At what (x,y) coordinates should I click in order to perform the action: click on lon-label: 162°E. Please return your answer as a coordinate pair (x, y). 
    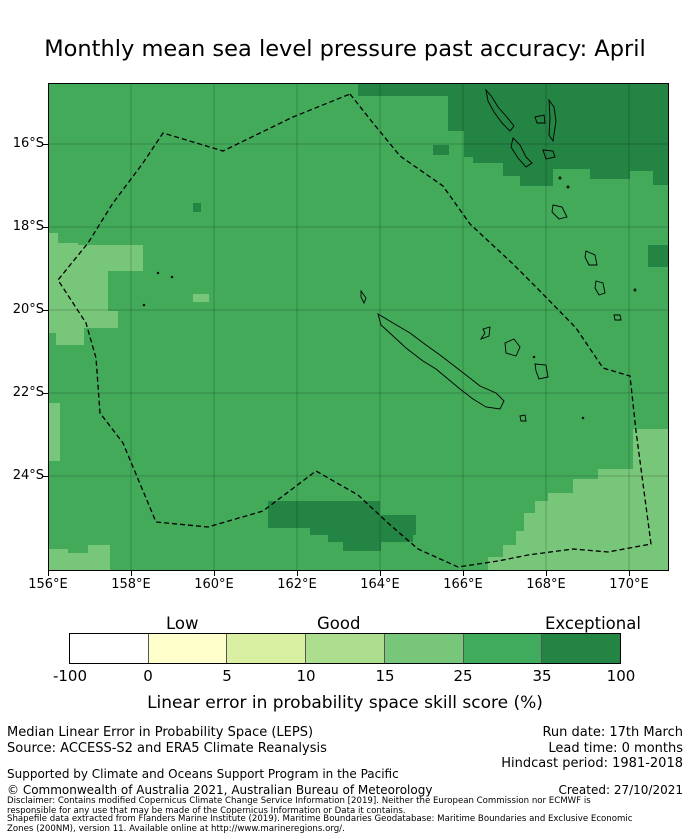
    Looking at the image, I should click on (297, 584).